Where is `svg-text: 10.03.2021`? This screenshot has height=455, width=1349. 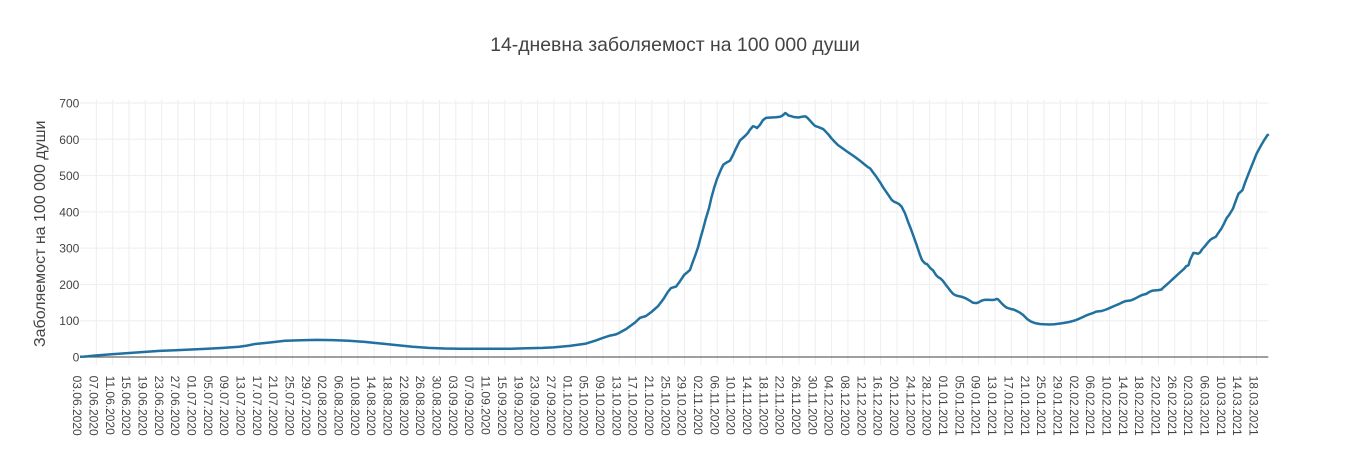 svg-text: 10.03.2021 is located at coordinates (1221, 406).